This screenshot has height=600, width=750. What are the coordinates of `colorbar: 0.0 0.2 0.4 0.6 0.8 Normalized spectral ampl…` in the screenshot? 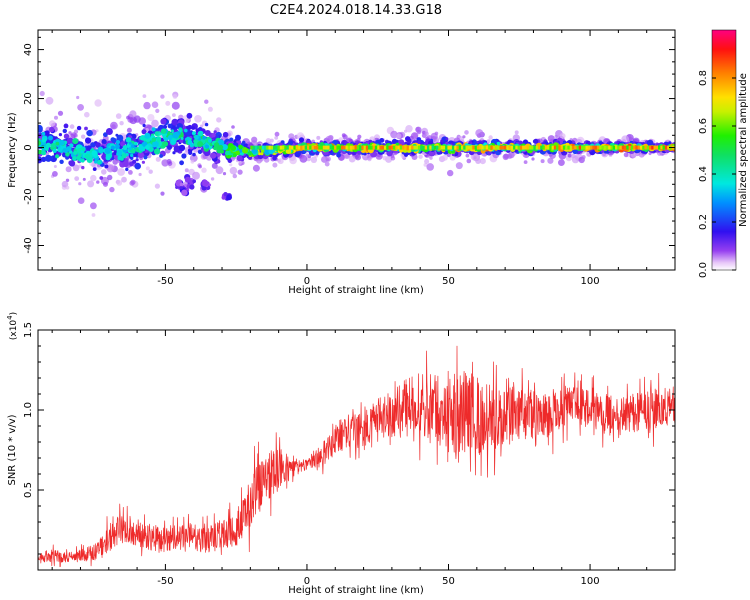 It's located at (723, 153).